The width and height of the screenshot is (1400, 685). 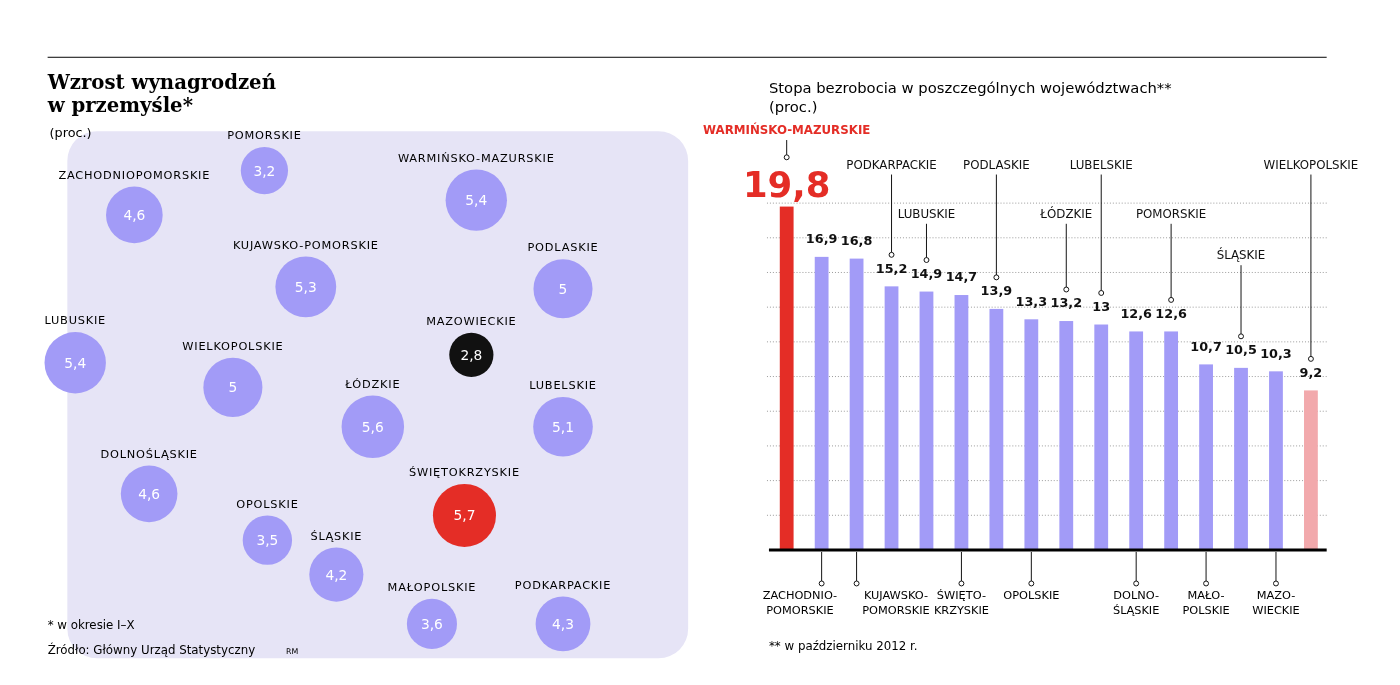 What do you see at coordinates (431, 623) in the screenshot?
I see `data-label: 3,6` at bounding box center [431, 623].